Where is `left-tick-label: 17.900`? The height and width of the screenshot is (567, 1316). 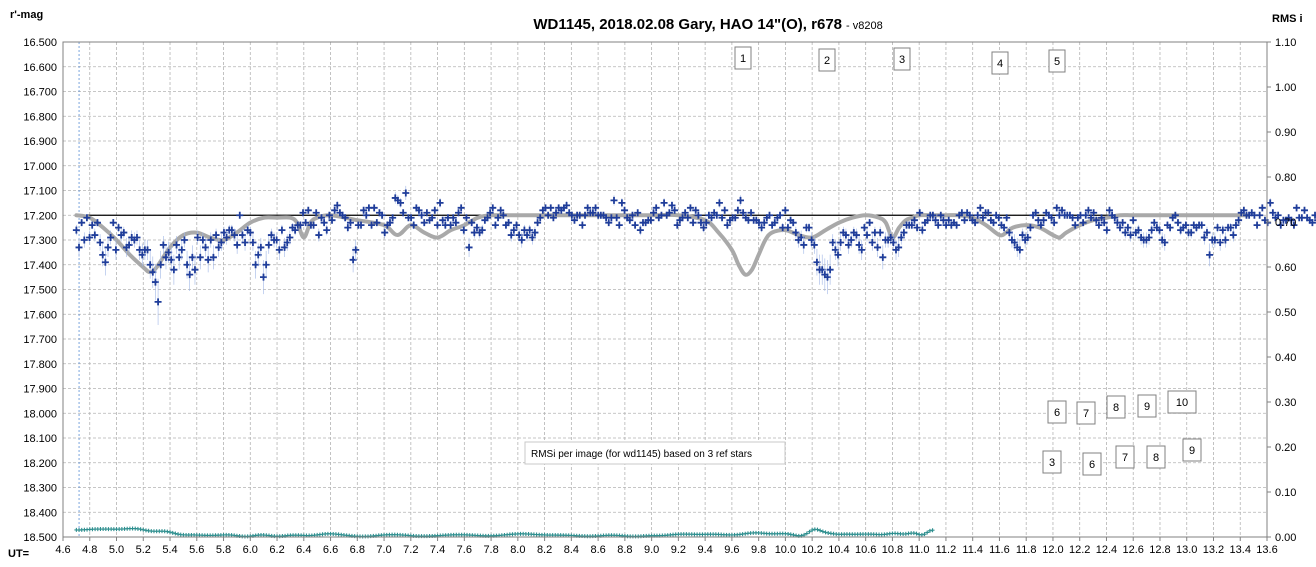
left-tick-label: 17.900 is located at coordinates (40, 390).